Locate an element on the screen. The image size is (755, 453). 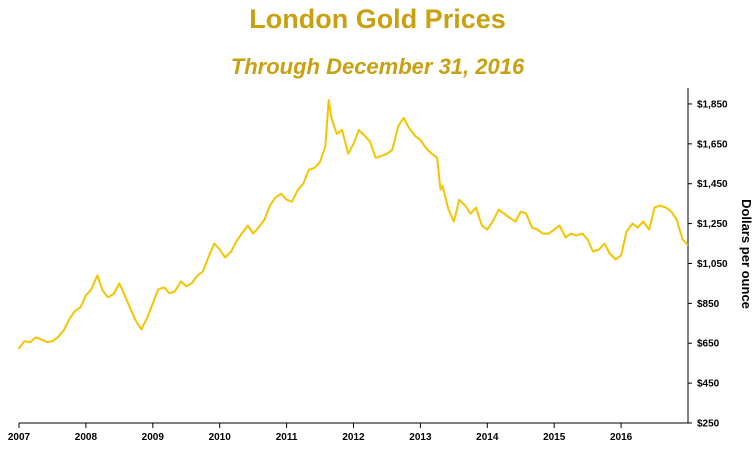
y-tick-label: $250 is located at coordinates (708, 424).